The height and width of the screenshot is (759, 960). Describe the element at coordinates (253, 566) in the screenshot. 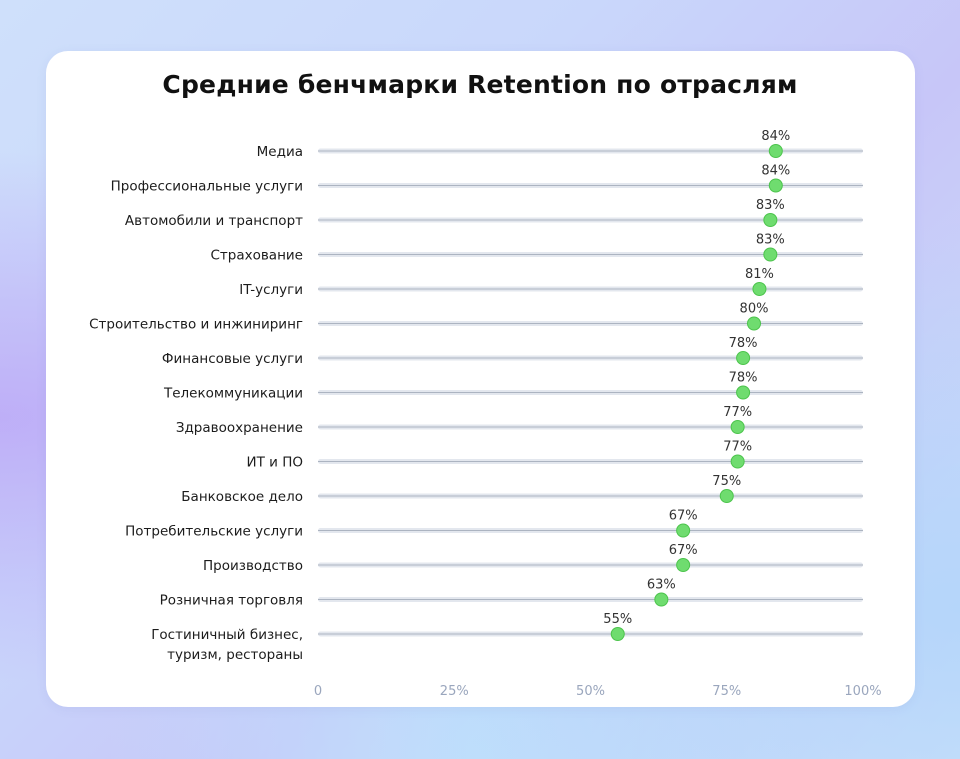

I see `category-label: Производство` at that location.